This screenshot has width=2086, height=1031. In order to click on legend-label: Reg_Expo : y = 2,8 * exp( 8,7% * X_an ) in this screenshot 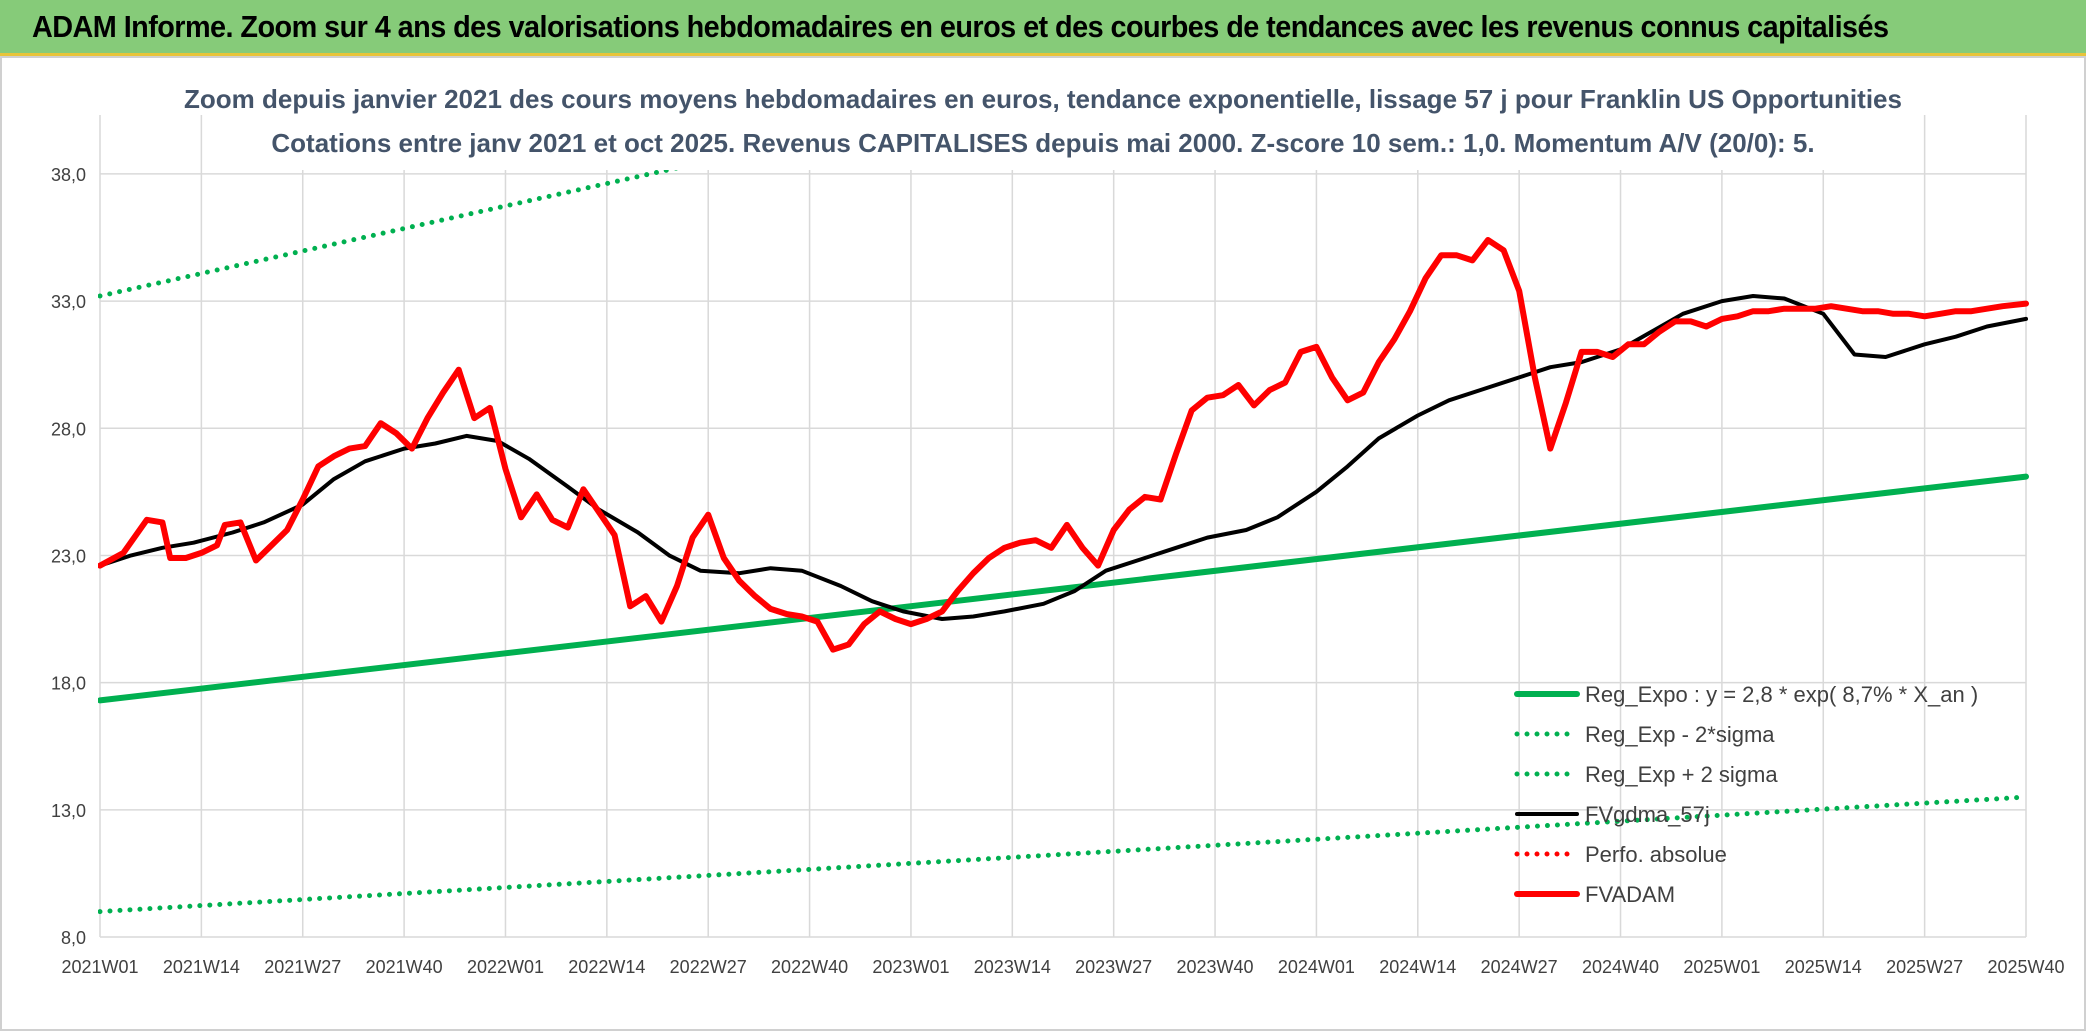, I will do `click(1781, 694)`.